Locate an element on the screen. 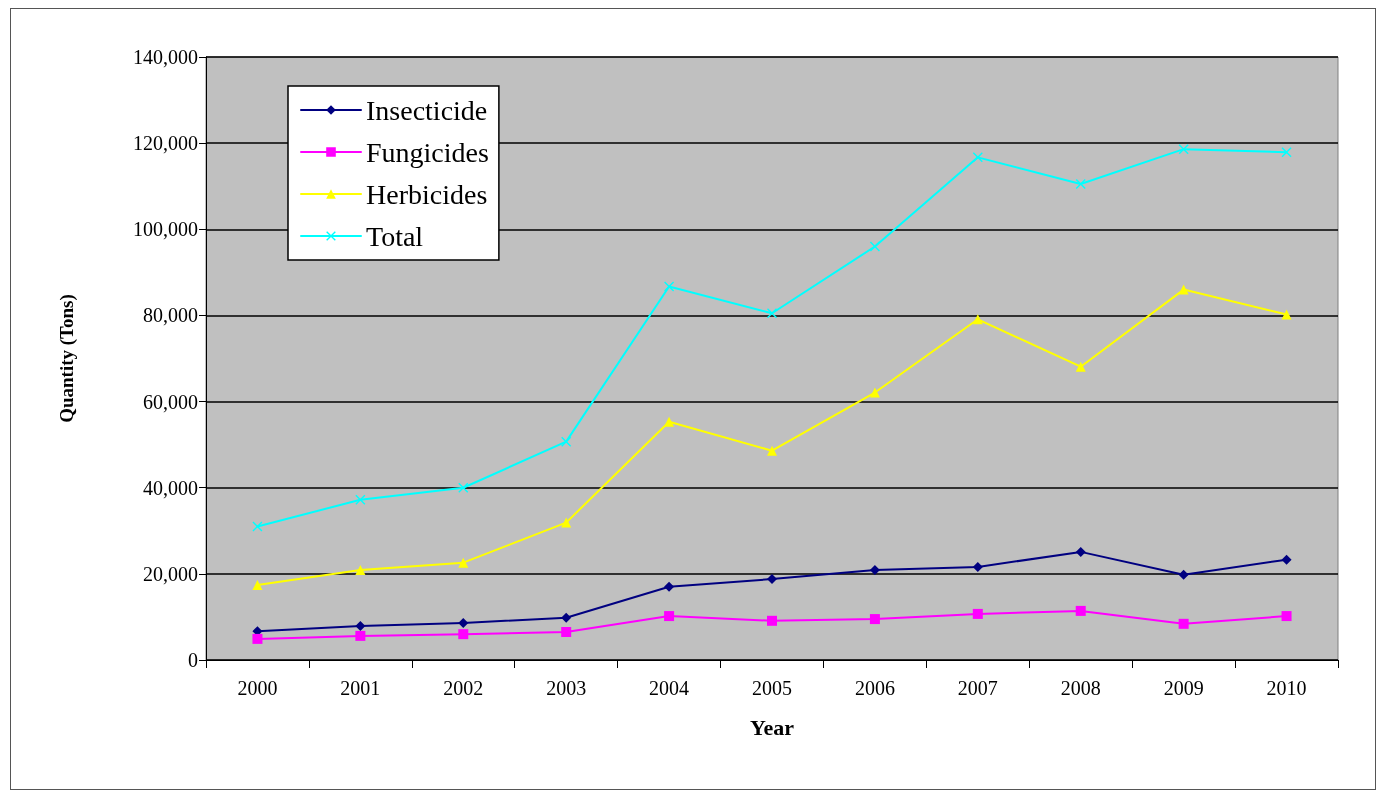 The height and width of the screenshot is (796, 1388). y-tick-label: 20,000 is located at coordinates (170, 573).